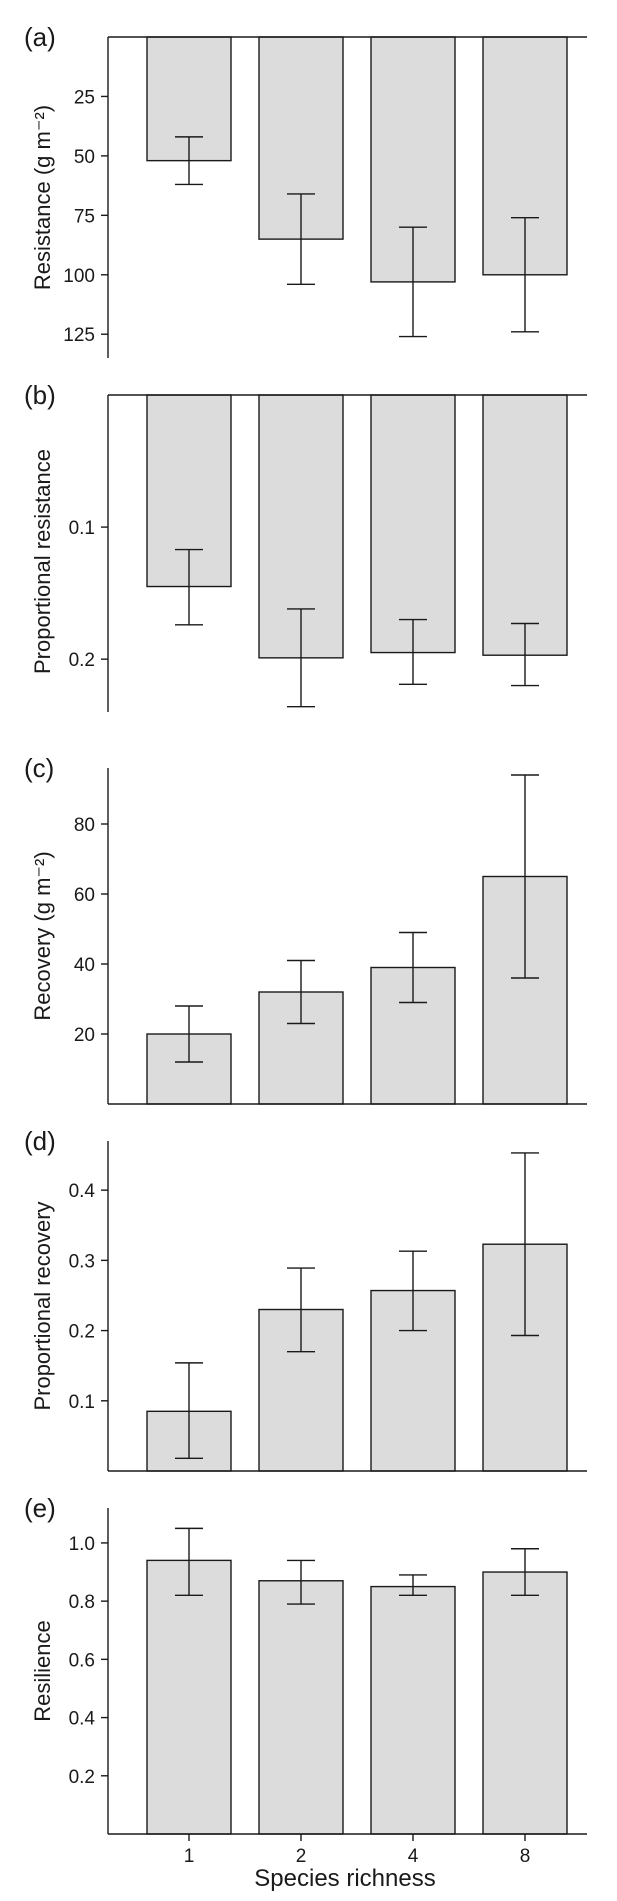  I want to click on y-tick-label: 40, so click(84, 965).